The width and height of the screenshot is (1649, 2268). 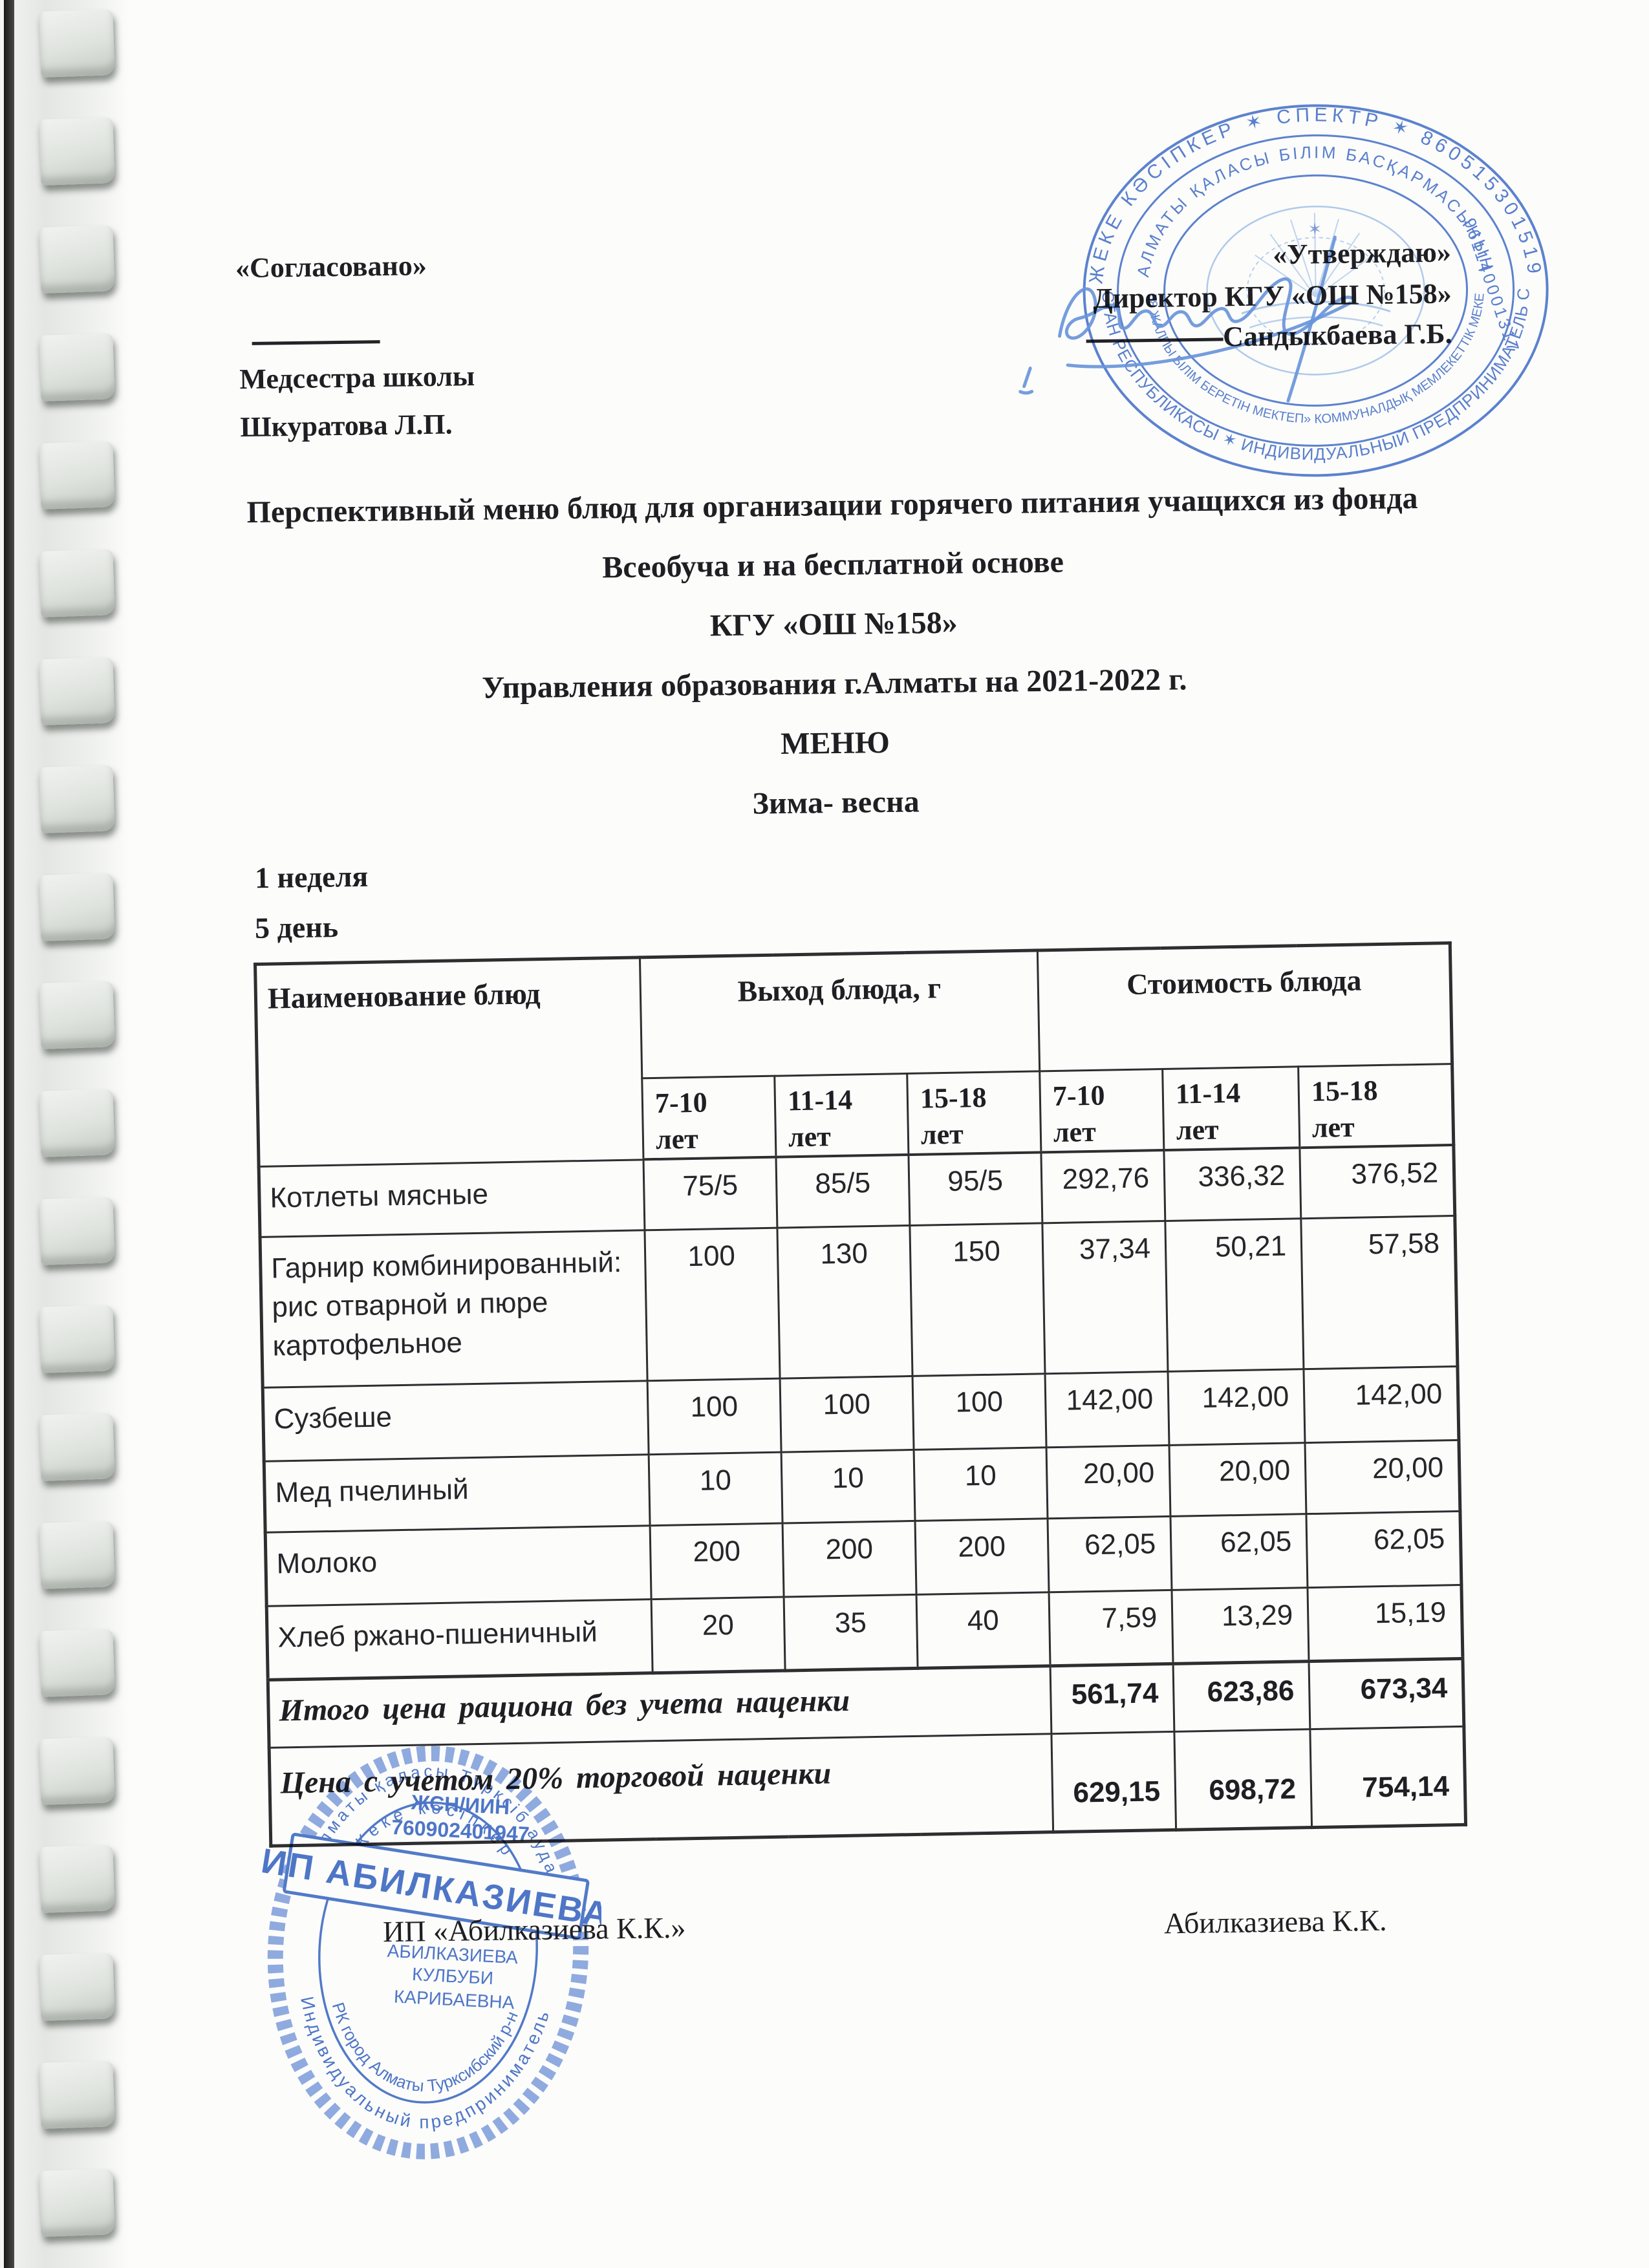 I want to click on approval-left-name: Шкуратова Л.П., so click(x=346, y=426).